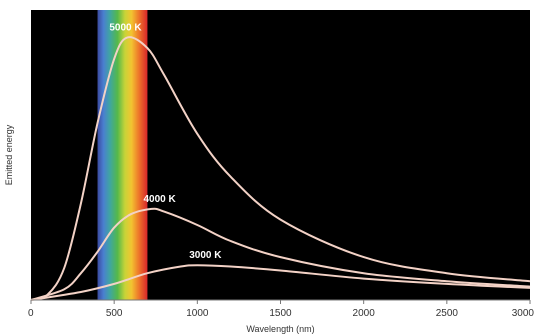 The image size is (542, 336). I want to click on x-ticks-group: 0 500 1000 1500 2000 2500 3000, so click(281, 309).